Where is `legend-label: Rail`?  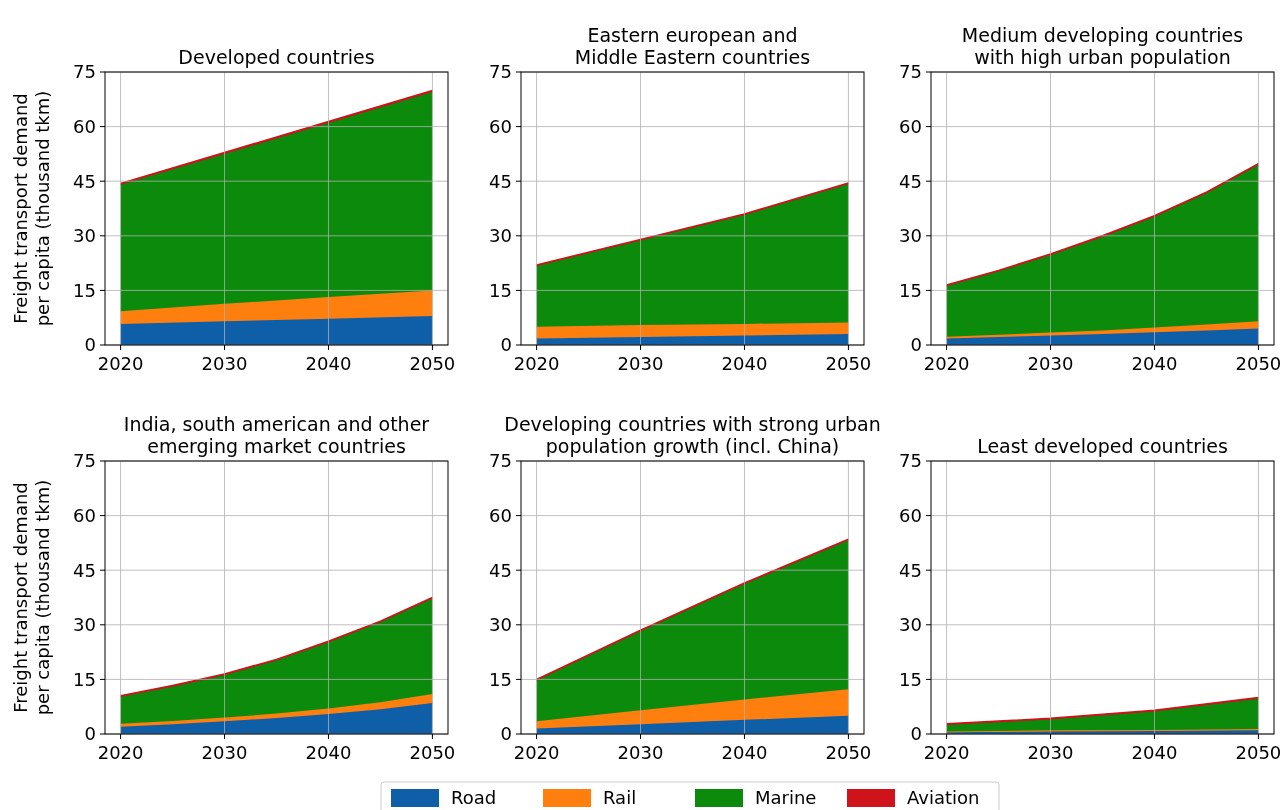
legend-label: Rail is located at coordinates (620, 797).